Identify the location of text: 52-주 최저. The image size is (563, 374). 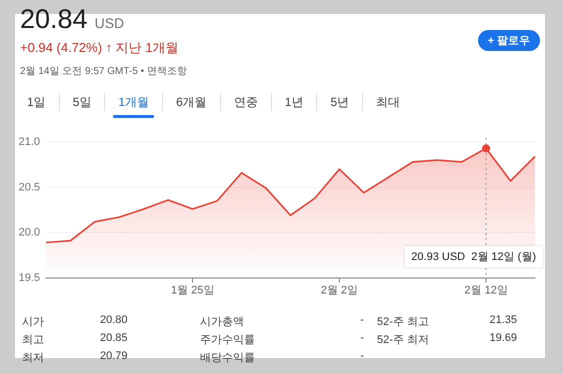
(403, 340).